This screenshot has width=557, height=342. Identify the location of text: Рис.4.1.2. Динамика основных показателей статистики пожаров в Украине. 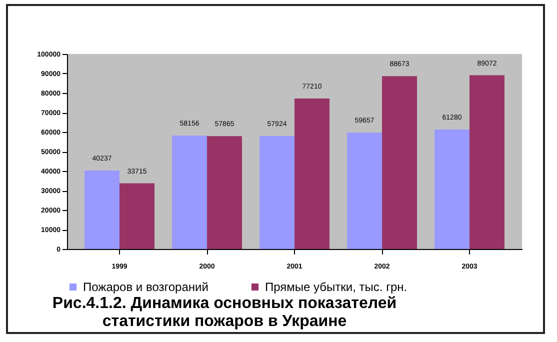
(224, 312).